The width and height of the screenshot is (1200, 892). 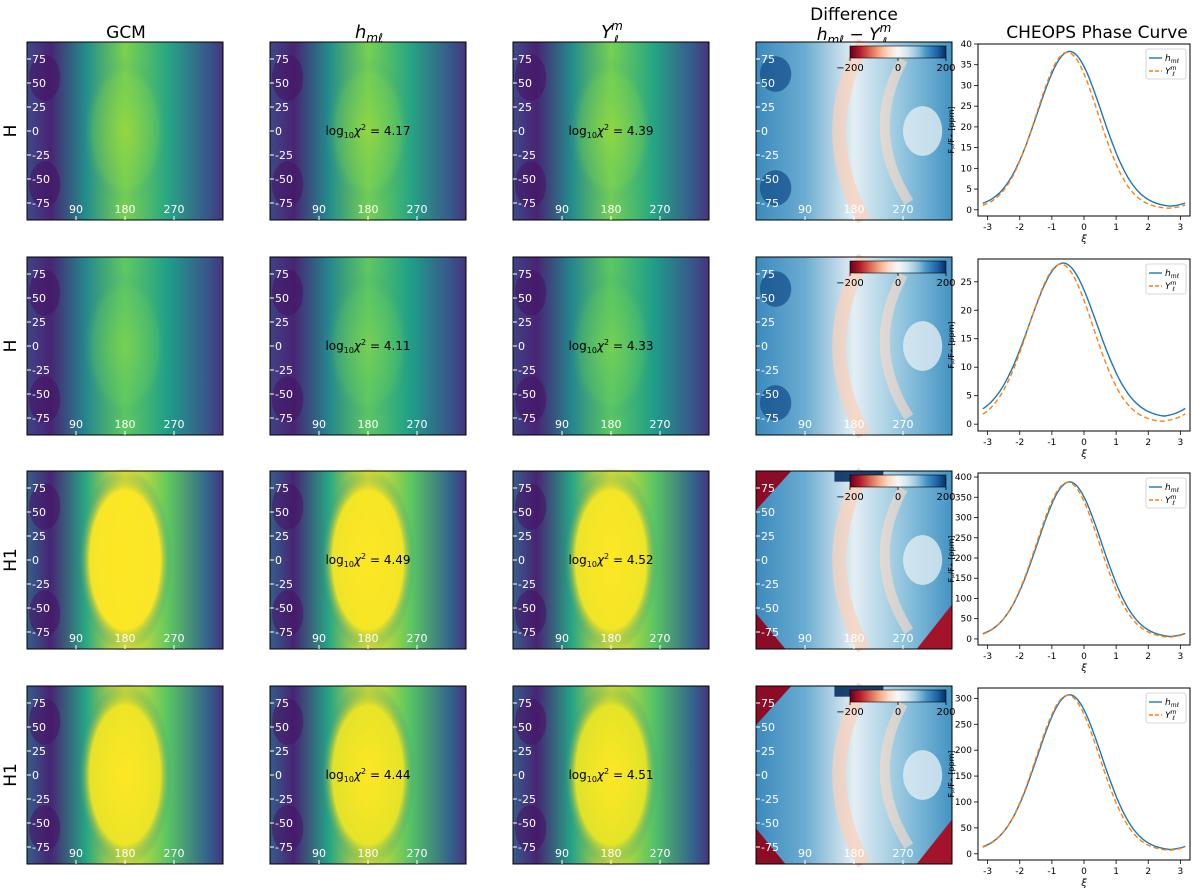 I want to click on chi-square-label: log10χ2 = 4.39, so click(x=610, y=131).